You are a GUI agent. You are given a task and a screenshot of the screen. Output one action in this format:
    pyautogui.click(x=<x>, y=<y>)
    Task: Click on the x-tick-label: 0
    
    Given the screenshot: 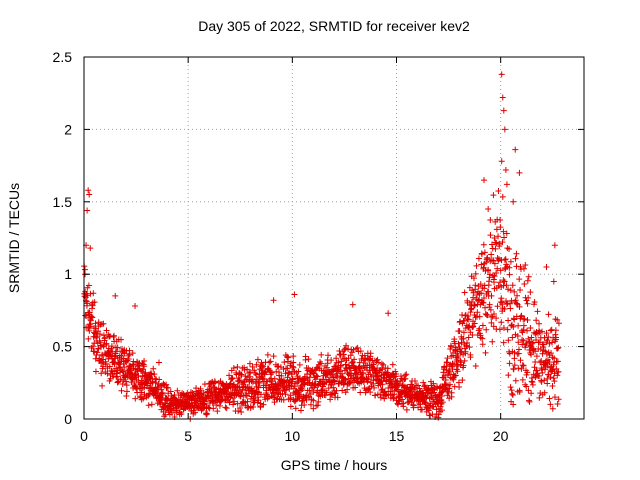 What is the action you would take?
    pyautogui.click(x=84, y=436)
    